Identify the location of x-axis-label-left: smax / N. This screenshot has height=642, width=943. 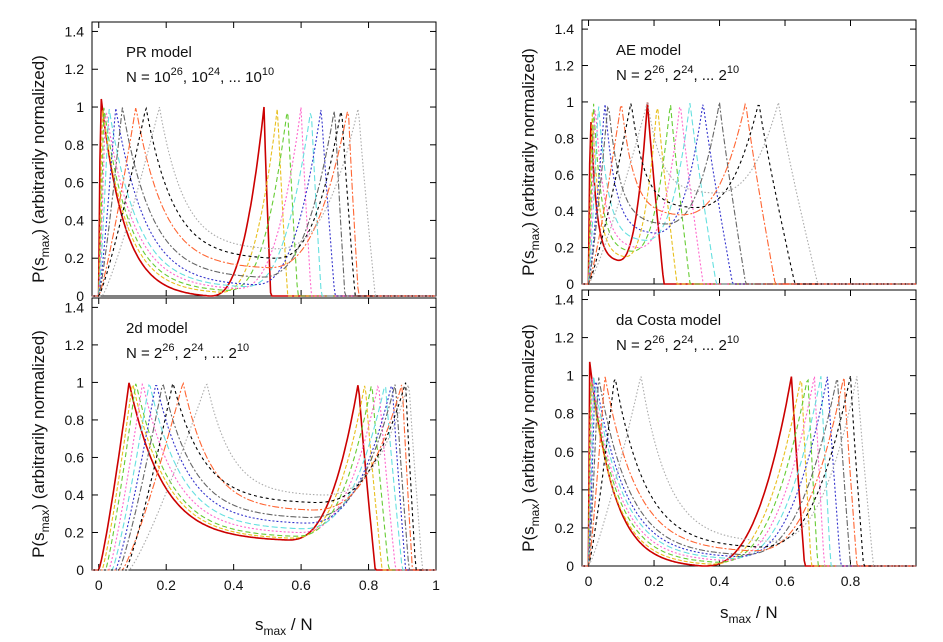
(284, 626).